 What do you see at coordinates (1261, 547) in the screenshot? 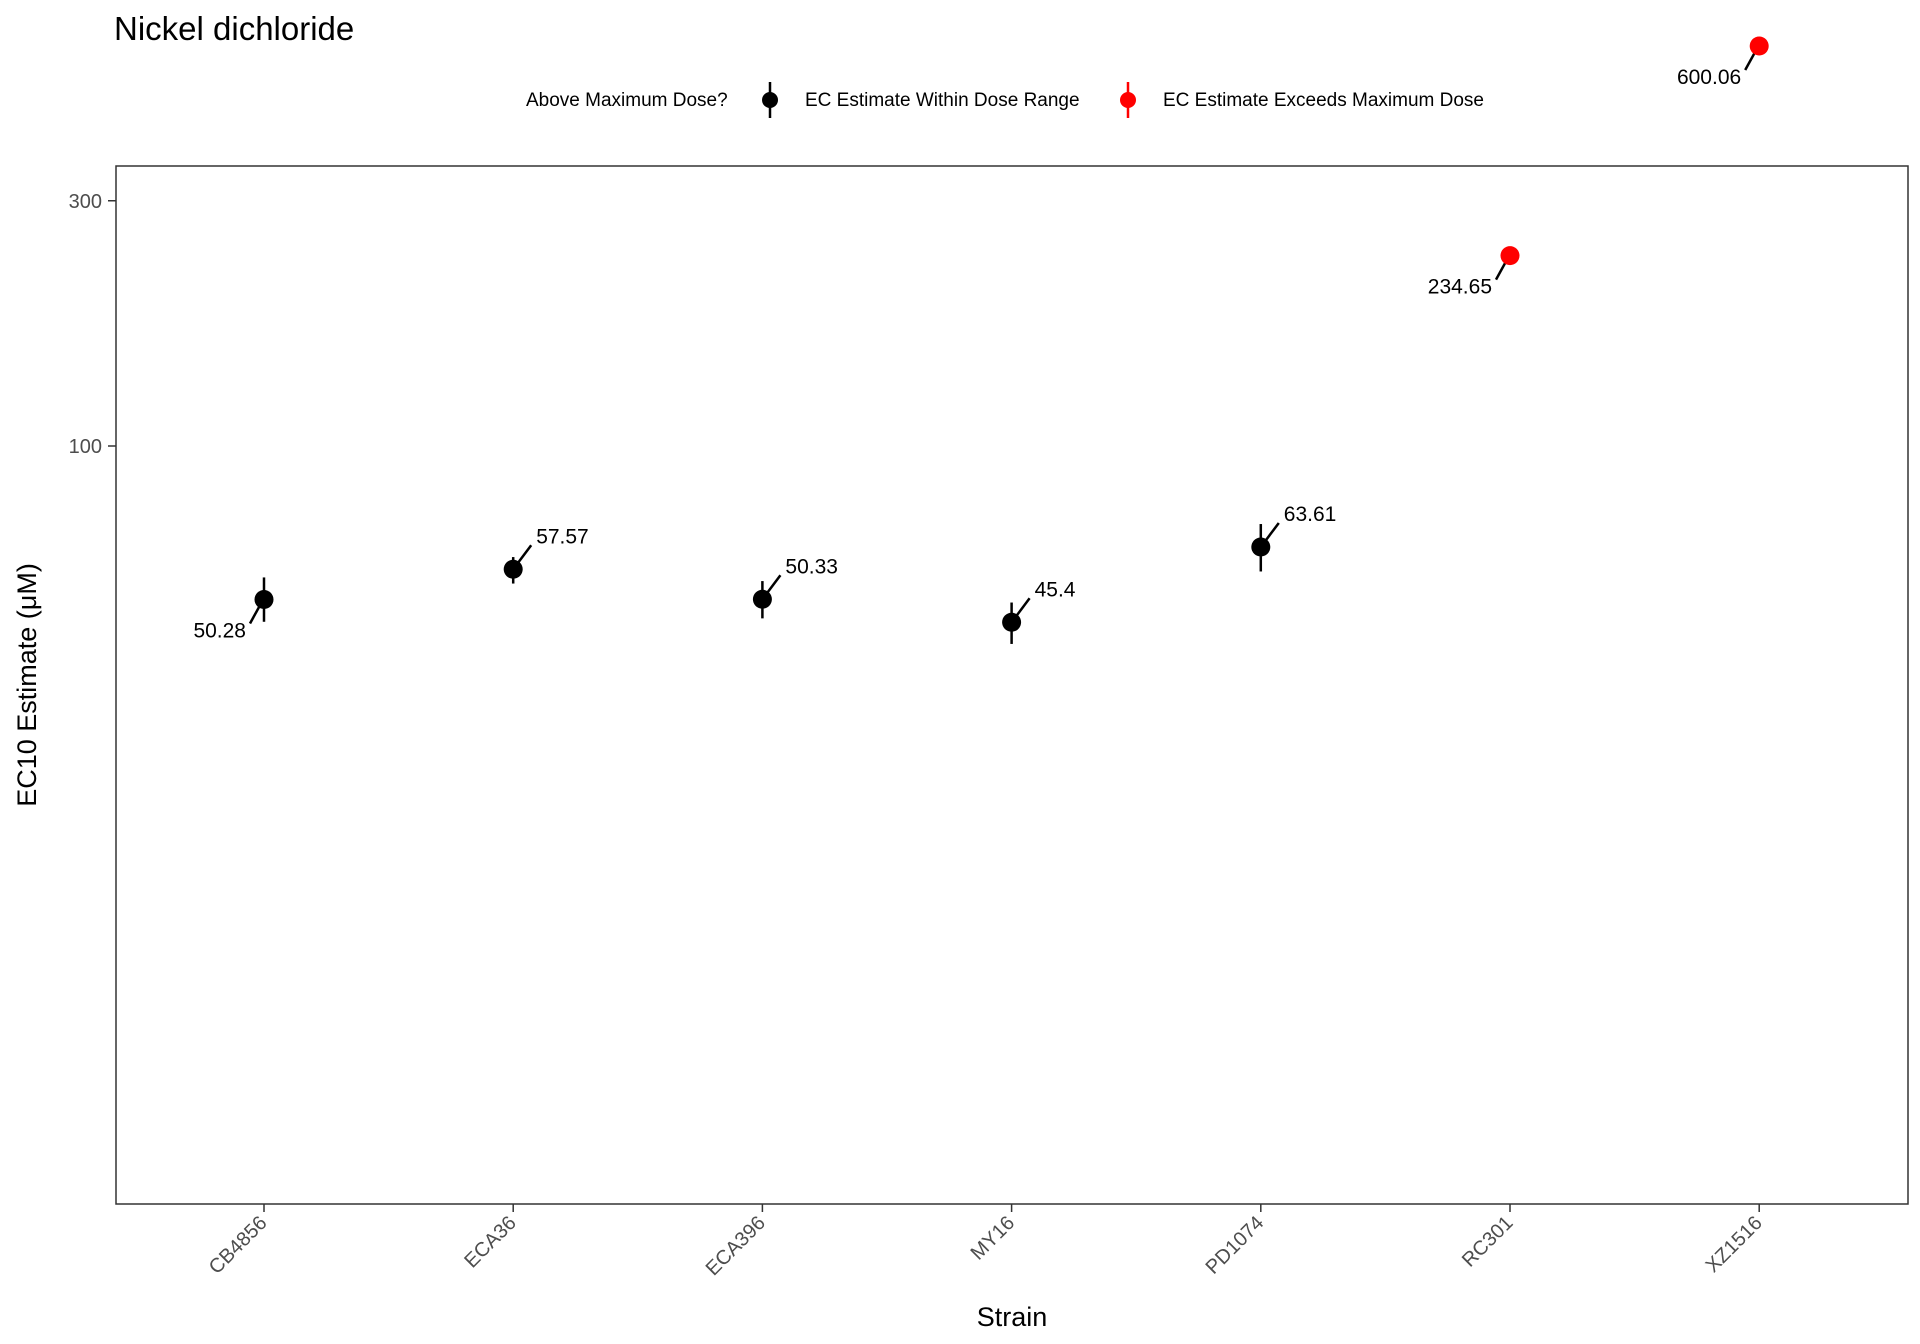
I see `data-point-pd1074` at bounding box center [1261, 547].